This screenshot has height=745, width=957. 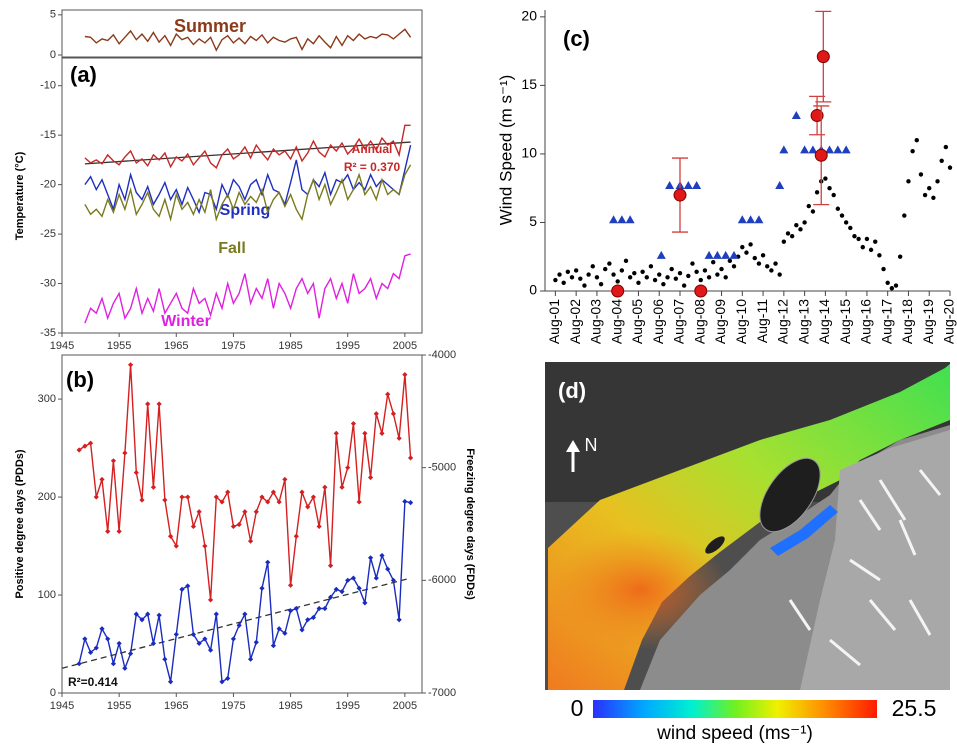 What do you see at coordinates (62, 346) in the screenshot?
I see `x-tick-label: 1945` at bounding box center [62, 346].